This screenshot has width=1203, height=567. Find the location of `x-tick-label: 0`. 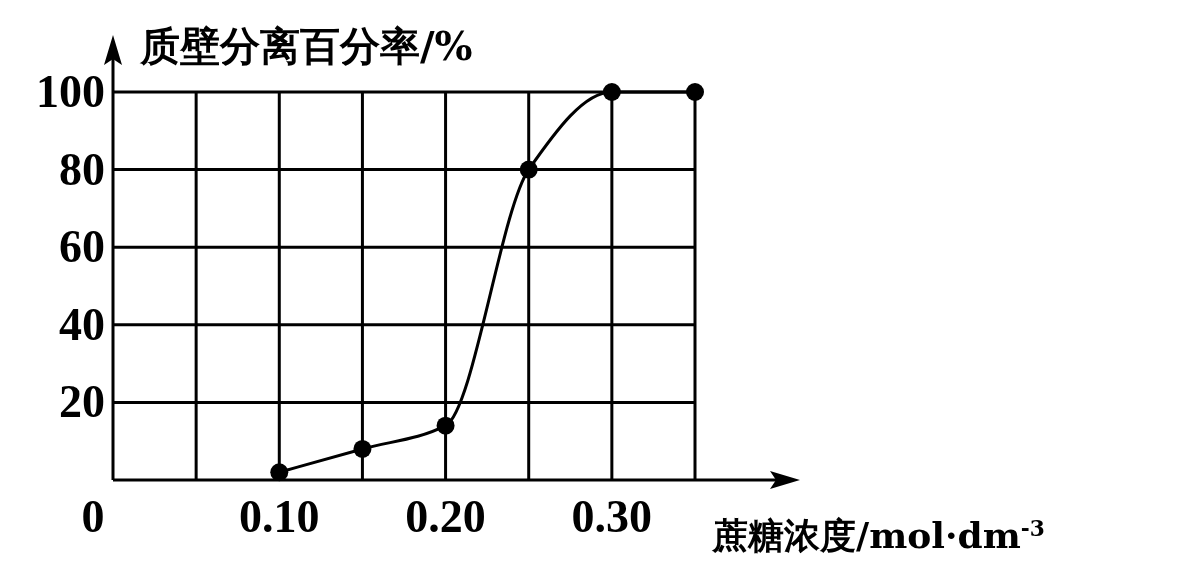

x-tick-label: 0 is located at coordinates (93, 516).